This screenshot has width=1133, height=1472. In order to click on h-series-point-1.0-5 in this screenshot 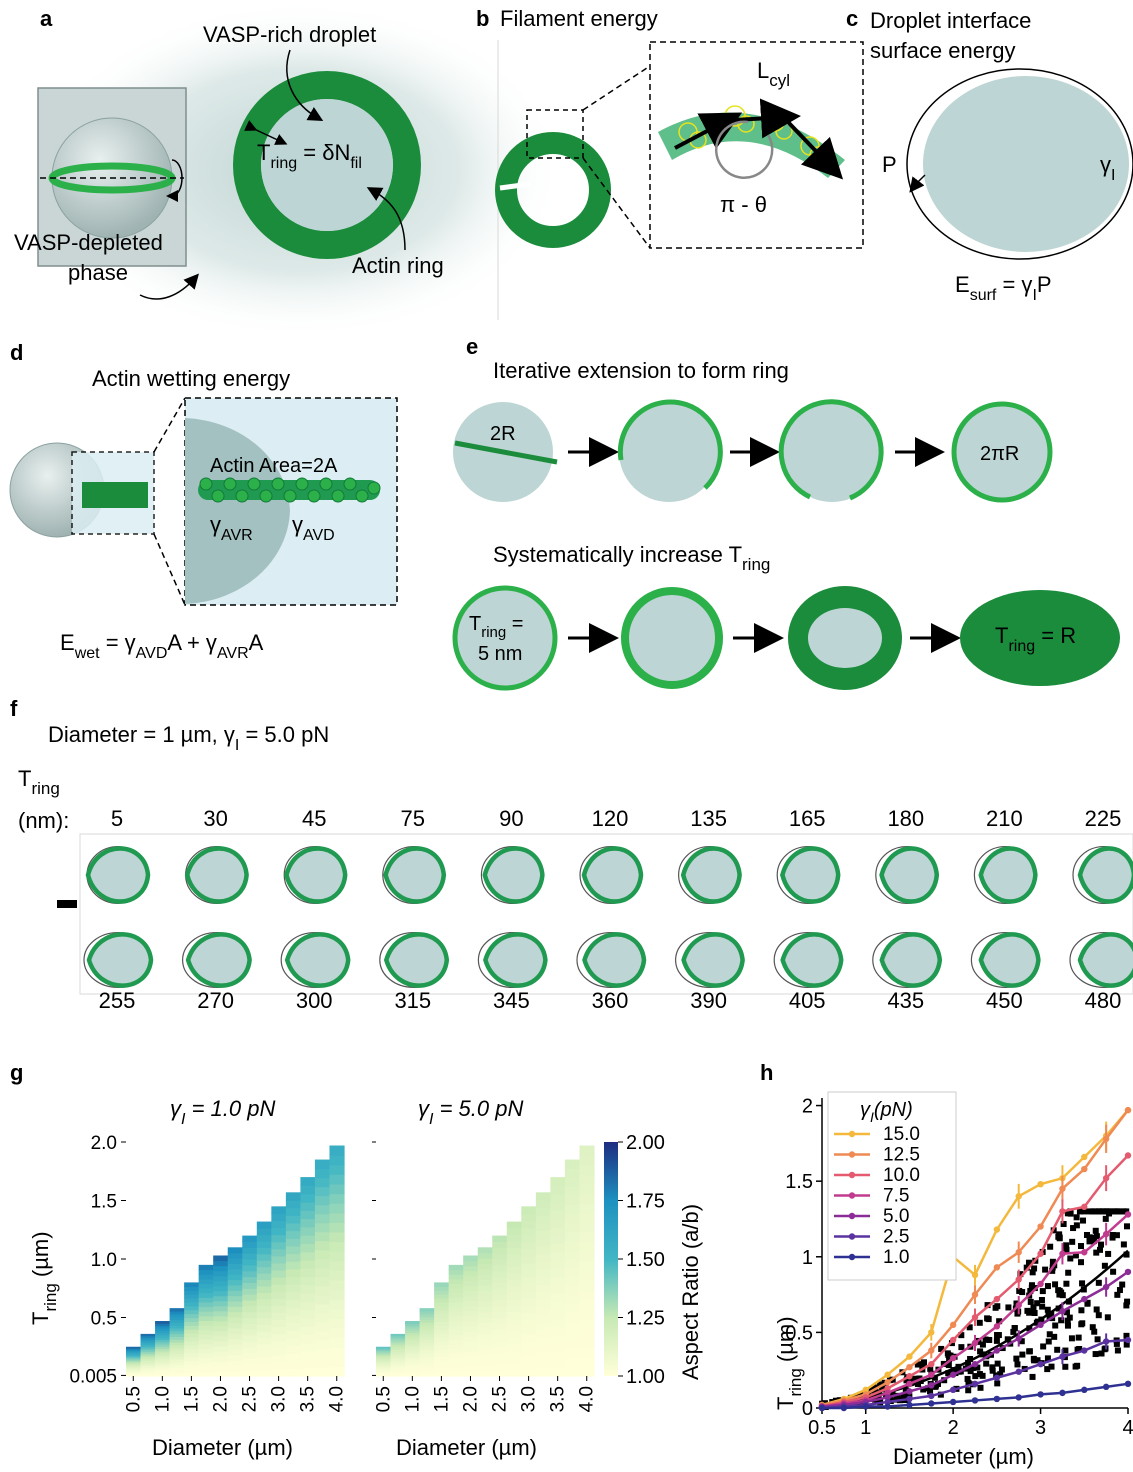, I will do `click(931, 1403)`.